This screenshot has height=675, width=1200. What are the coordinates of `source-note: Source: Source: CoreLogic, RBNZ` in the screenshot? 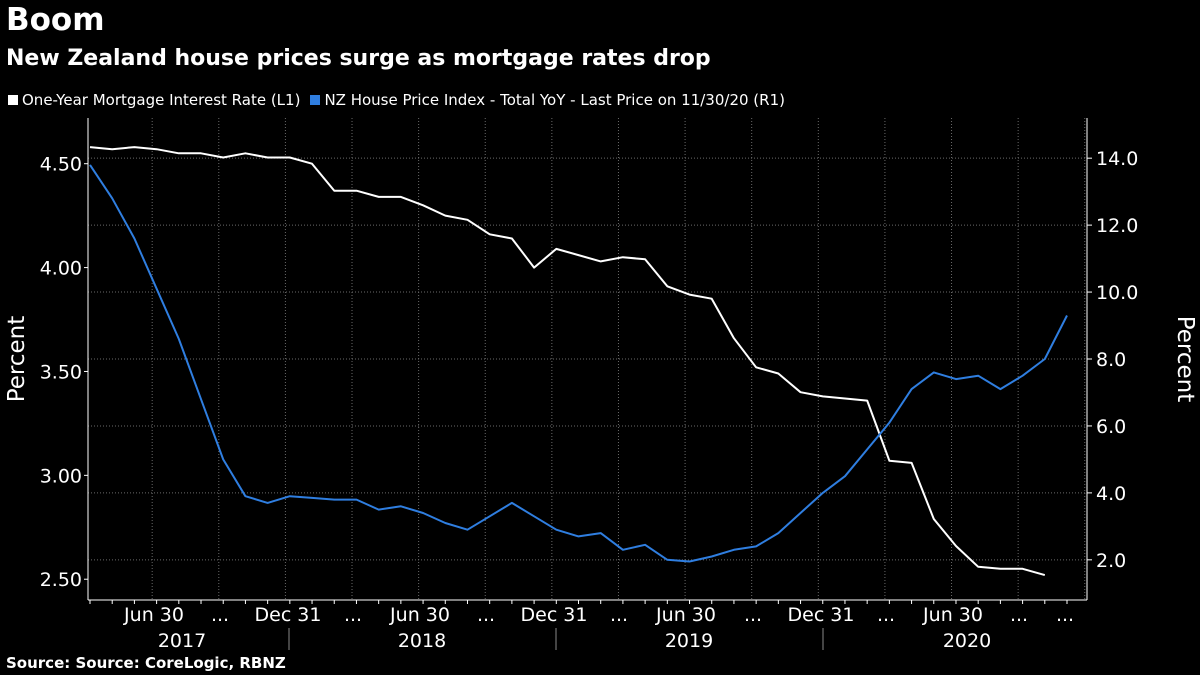 It's located at (146, 663).